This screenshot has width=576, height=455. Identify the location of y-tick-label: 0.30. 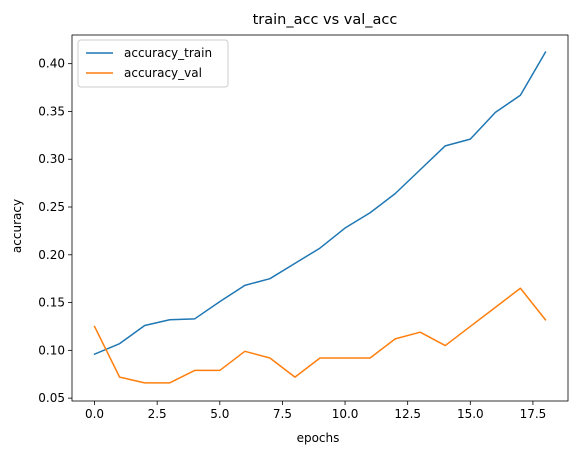
(51, 159).